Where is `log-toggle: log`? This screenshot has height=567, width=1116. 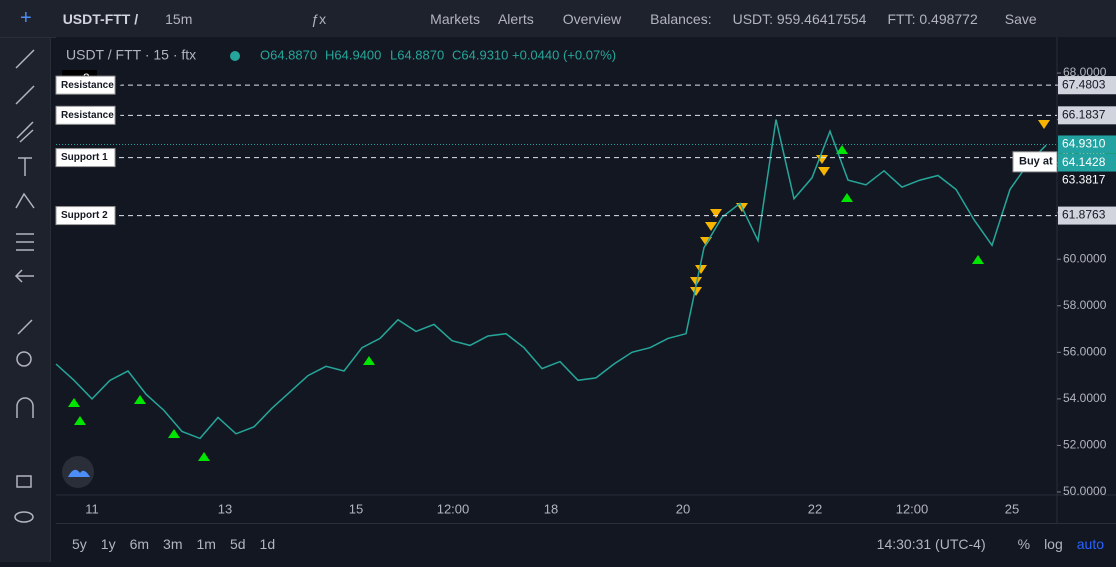
log-toggle: log is located at coordinates (1053, 543).